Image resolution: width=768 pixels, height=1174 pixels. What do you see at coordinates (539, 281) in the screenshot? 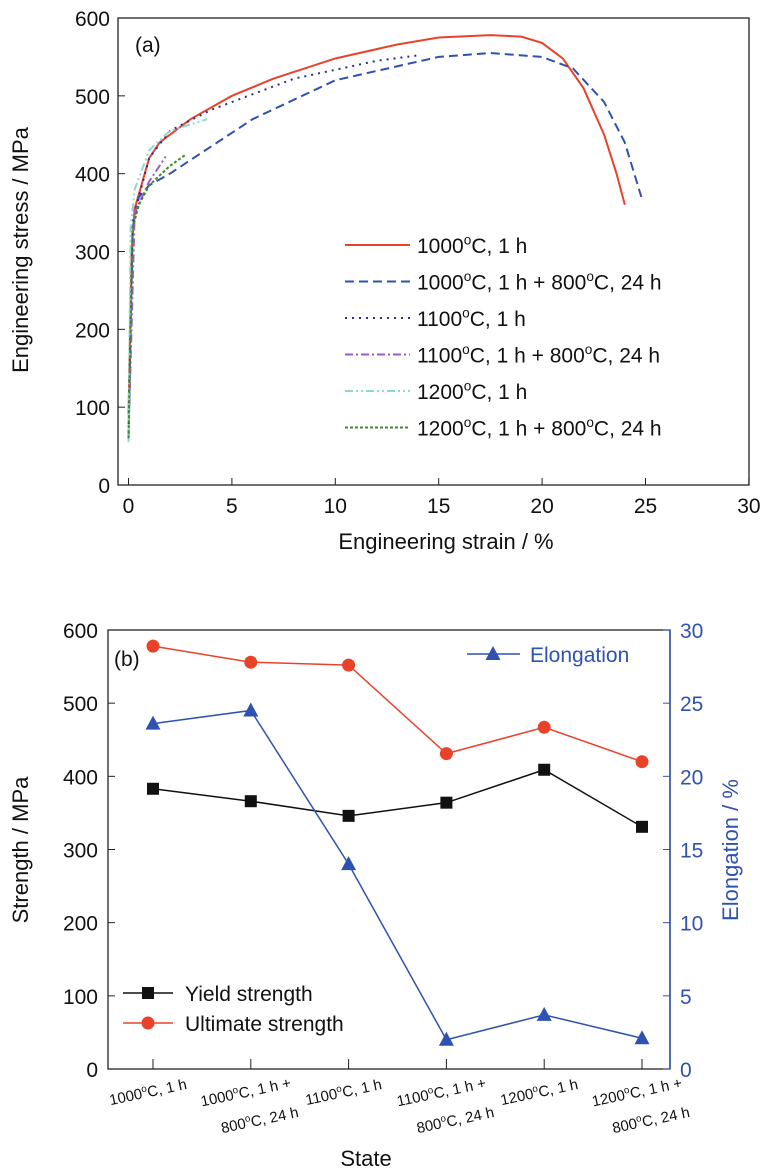
I see `legend-label-a-1: 1000oC, 1 h + 800oC, 24 h` at bounding box center [539, 281].